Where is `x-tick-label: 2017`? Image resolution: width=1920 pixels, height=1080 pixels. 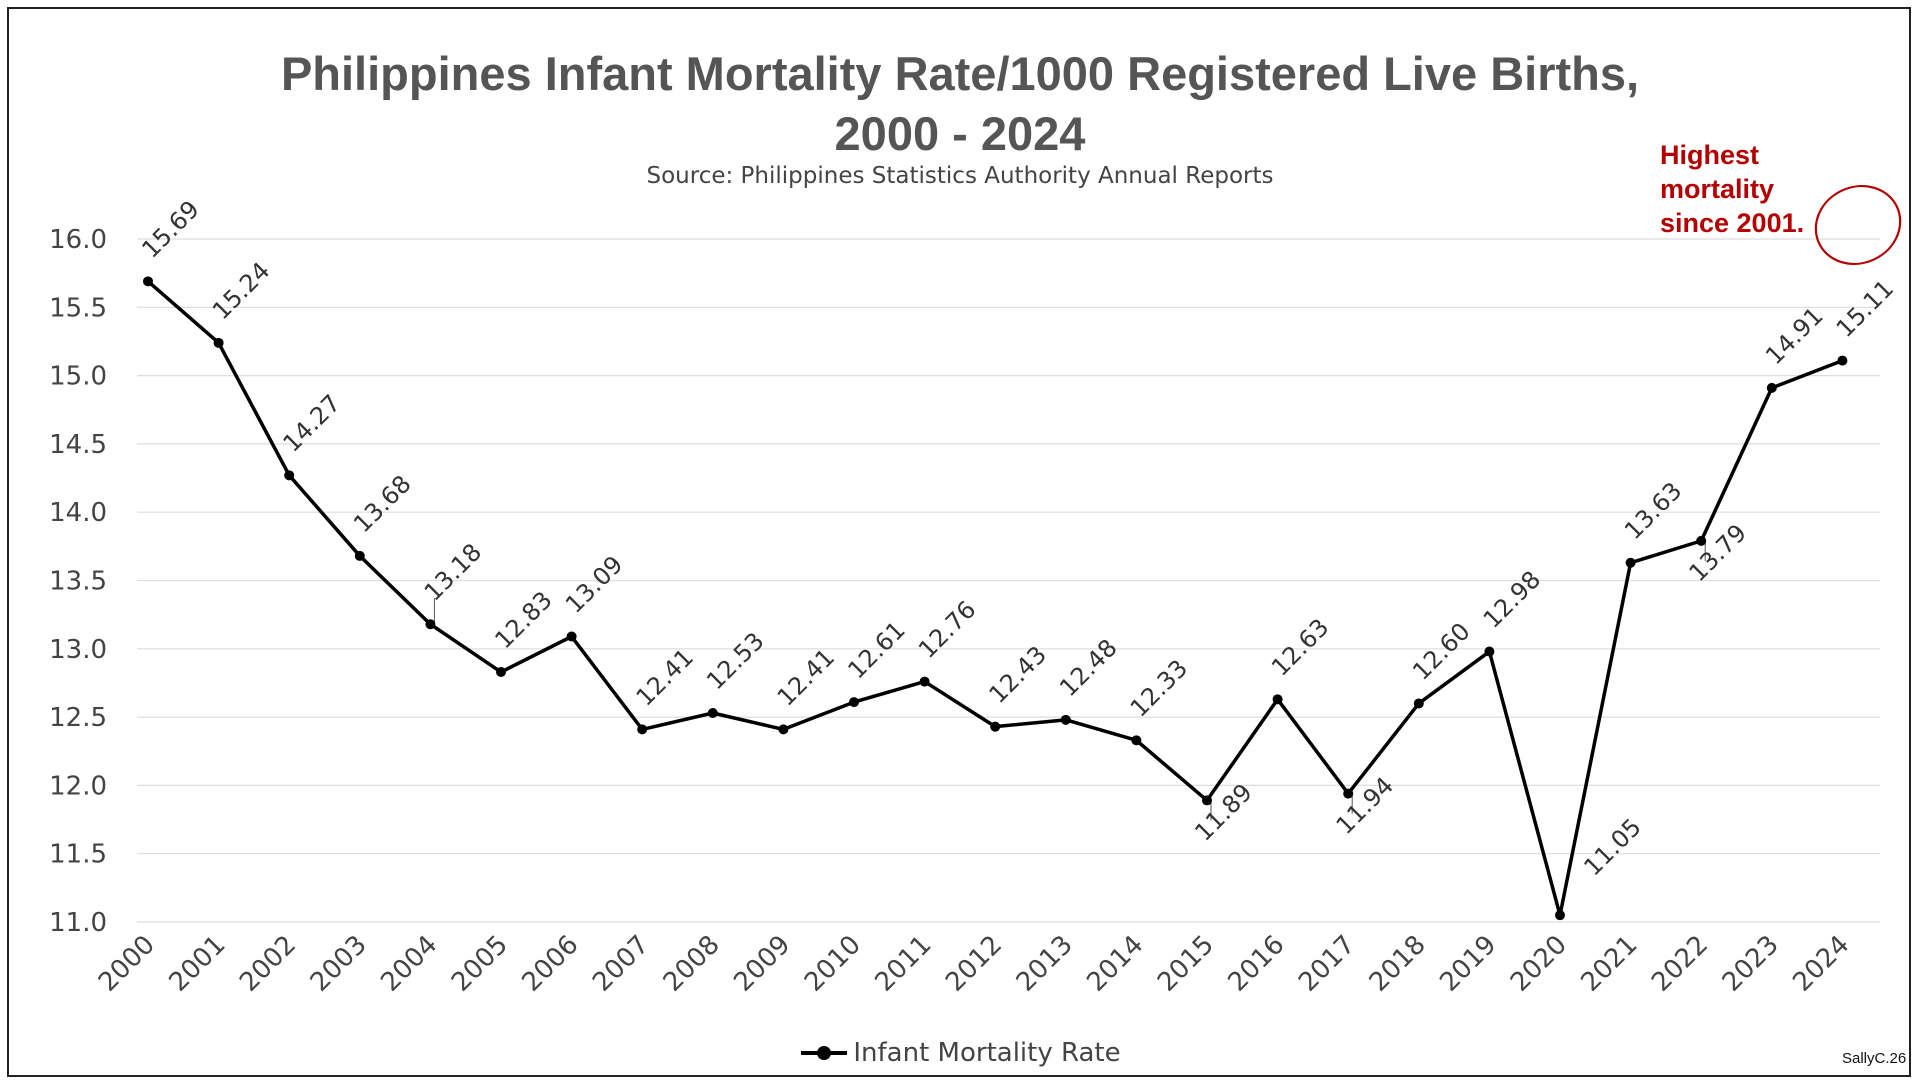
x-tick-label: 2017 is located at coordinates (1327, 964).